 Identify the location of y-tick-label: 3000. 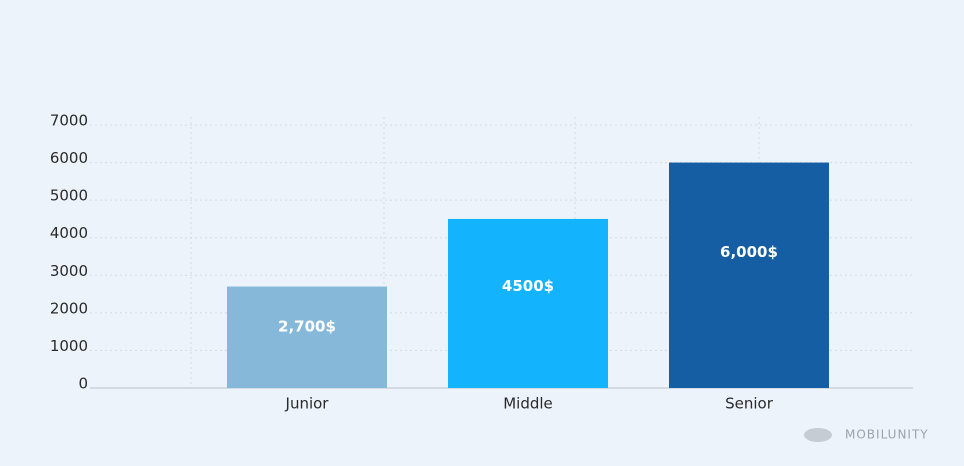
(69, 271).